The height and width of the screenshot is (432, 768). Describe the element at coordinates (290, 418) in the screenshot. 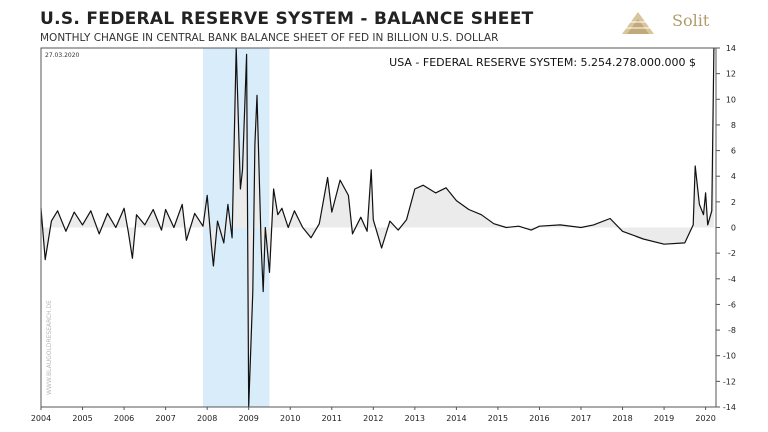

I see `x-tick-label-2010: 2010` at that location.